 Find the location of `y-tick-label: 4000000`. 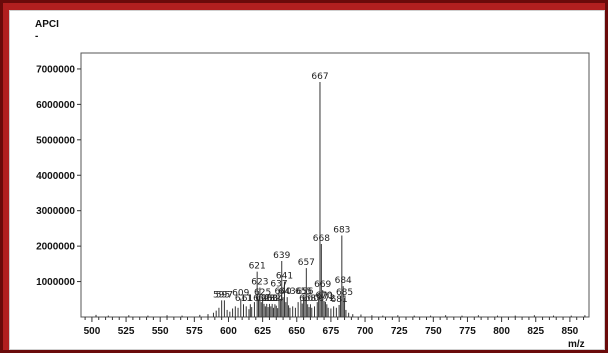

y-tick-label: 4000000 is located at coordinates (55, 176).